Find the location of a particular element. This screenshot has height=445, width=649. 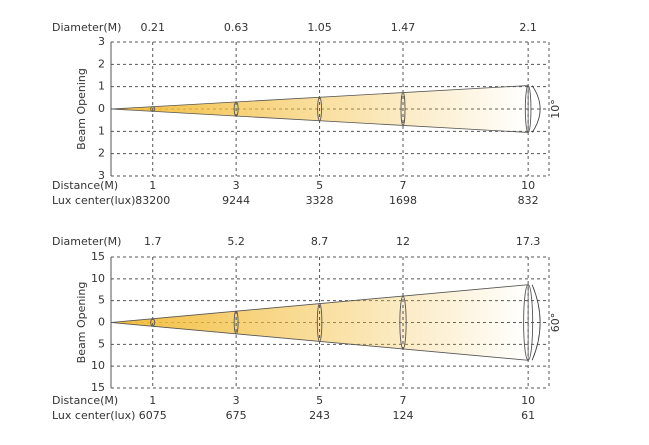

lux-value: 6075 is located at coordinates (153, 415).